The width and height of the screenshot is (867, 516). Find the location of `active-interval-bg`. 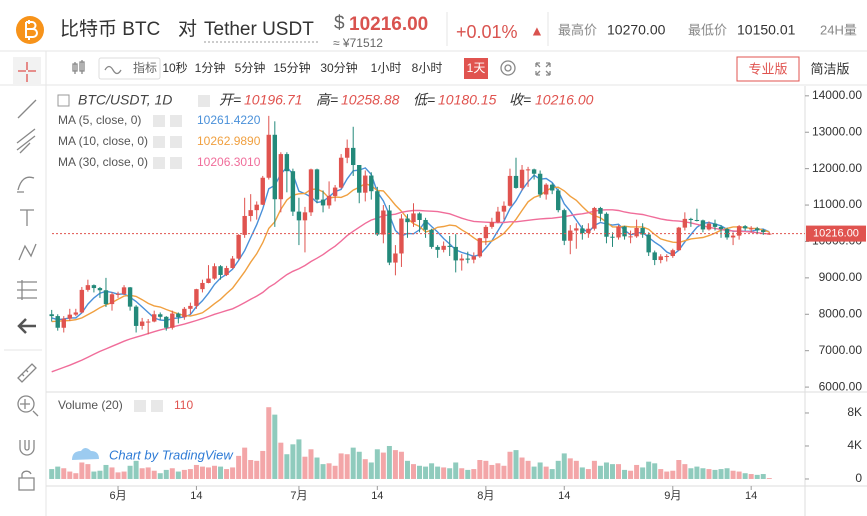

active-interval-bg is located at coordinates (476, 68).